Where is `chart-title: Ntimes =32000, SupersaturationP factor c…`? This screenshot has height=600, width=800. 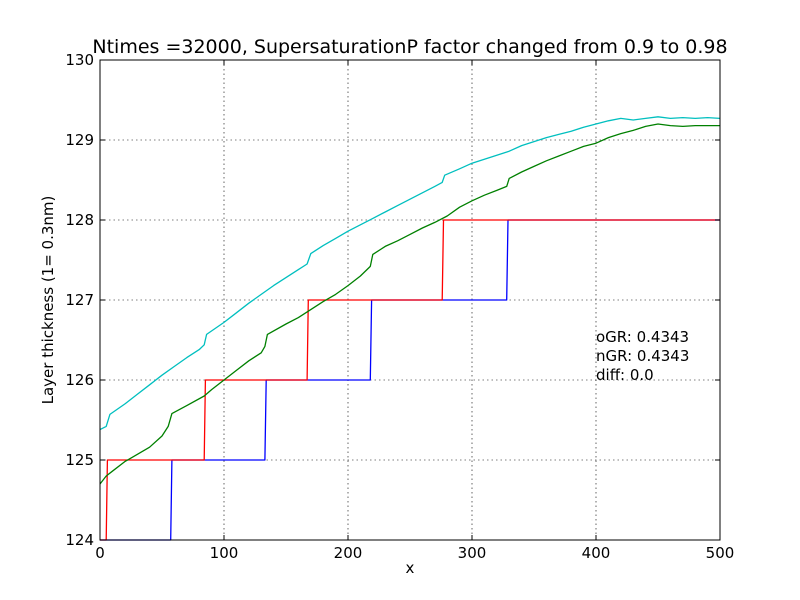
chart-title: Ntimes =32000, SupersaturationP factor c… is located at coordinates (409, 47).